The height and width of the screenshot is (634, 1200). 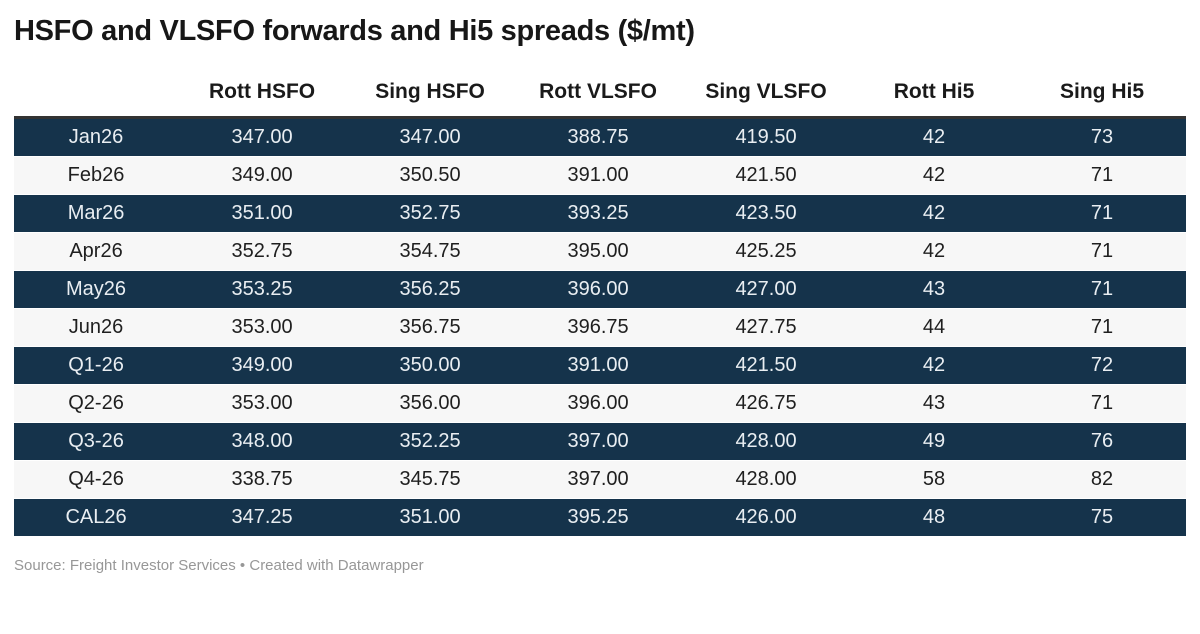 What do you see at coordinates (96, 328) in the screenshot?
I see `row-label: Jun26` at bounding box center [96, 328].